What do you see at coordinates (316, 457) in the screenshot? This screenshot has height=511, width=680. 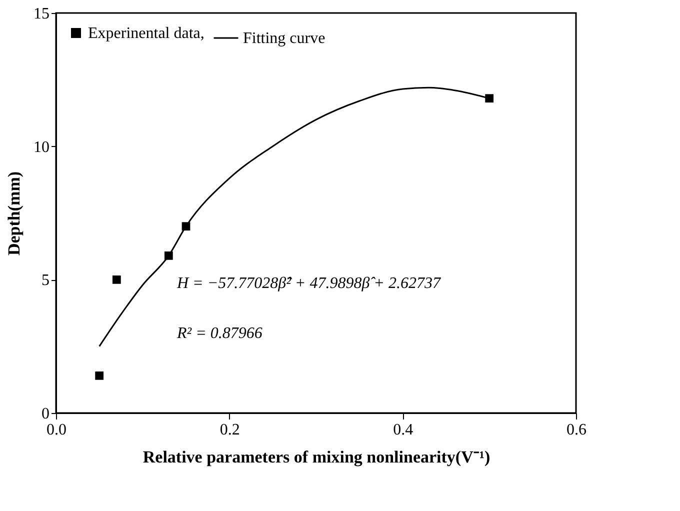 I see `x-axis-title: Relative parameters of mixing nonlinearity(V⁻¹)` at bounding box center [316, 457].